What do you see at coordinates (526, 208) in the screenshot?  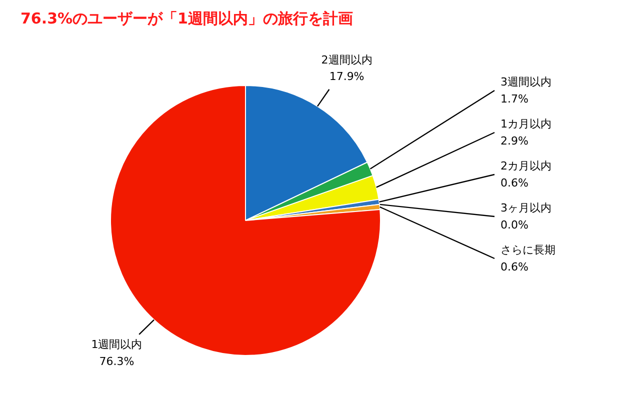 I see `category-label: 3ヶ月以内` at bounding box center [526, 208].